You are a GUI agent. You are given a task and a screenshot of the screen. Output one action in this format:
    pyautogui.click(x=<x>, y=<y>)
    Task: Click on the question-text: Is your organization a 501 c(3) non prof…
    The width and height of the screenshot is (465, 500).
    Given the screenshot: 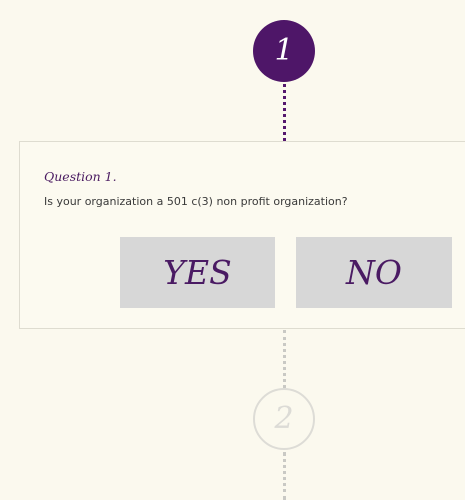 What is the action you would take?
    pyautogui.click(x=196, y=201)
    